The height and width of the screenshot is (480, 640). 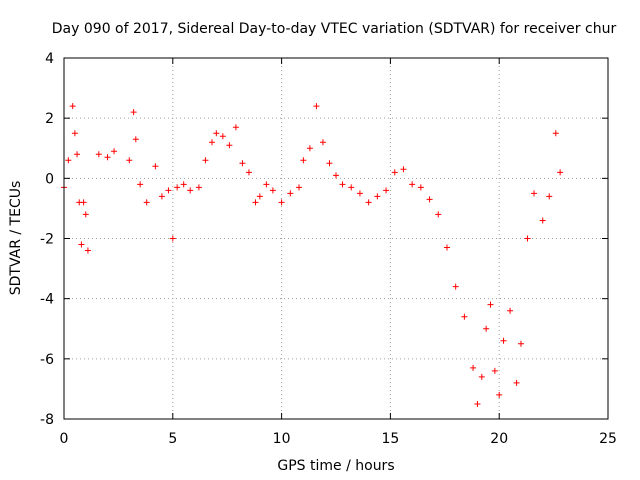 I want to click on y-axis-label: SDTVAR / TECUs, so click(x=16, y=238).